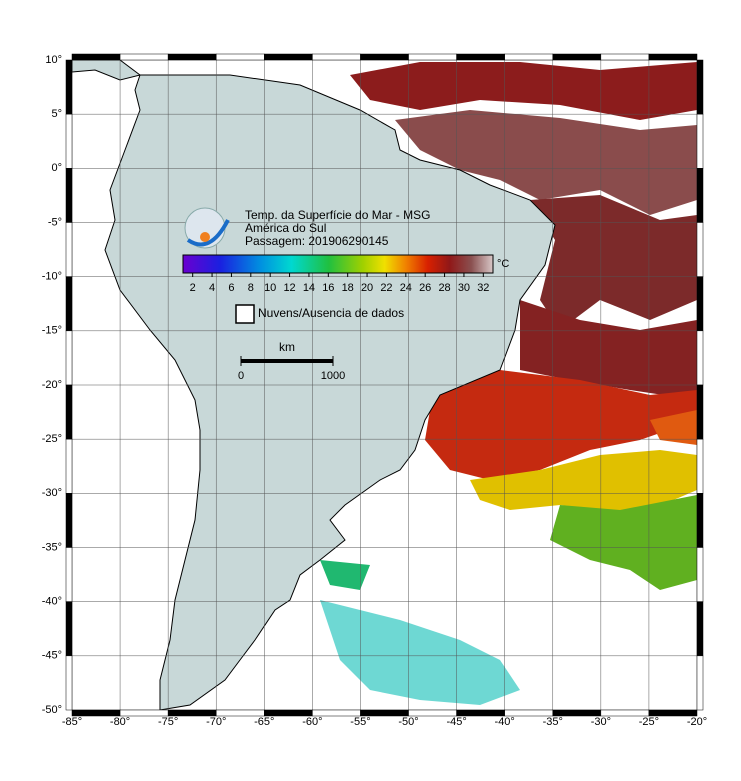  What do you see at coordinates (264, 722) in the screenshot?
I see `lon-tick-label: -65°` at bounding box center [264, 722].